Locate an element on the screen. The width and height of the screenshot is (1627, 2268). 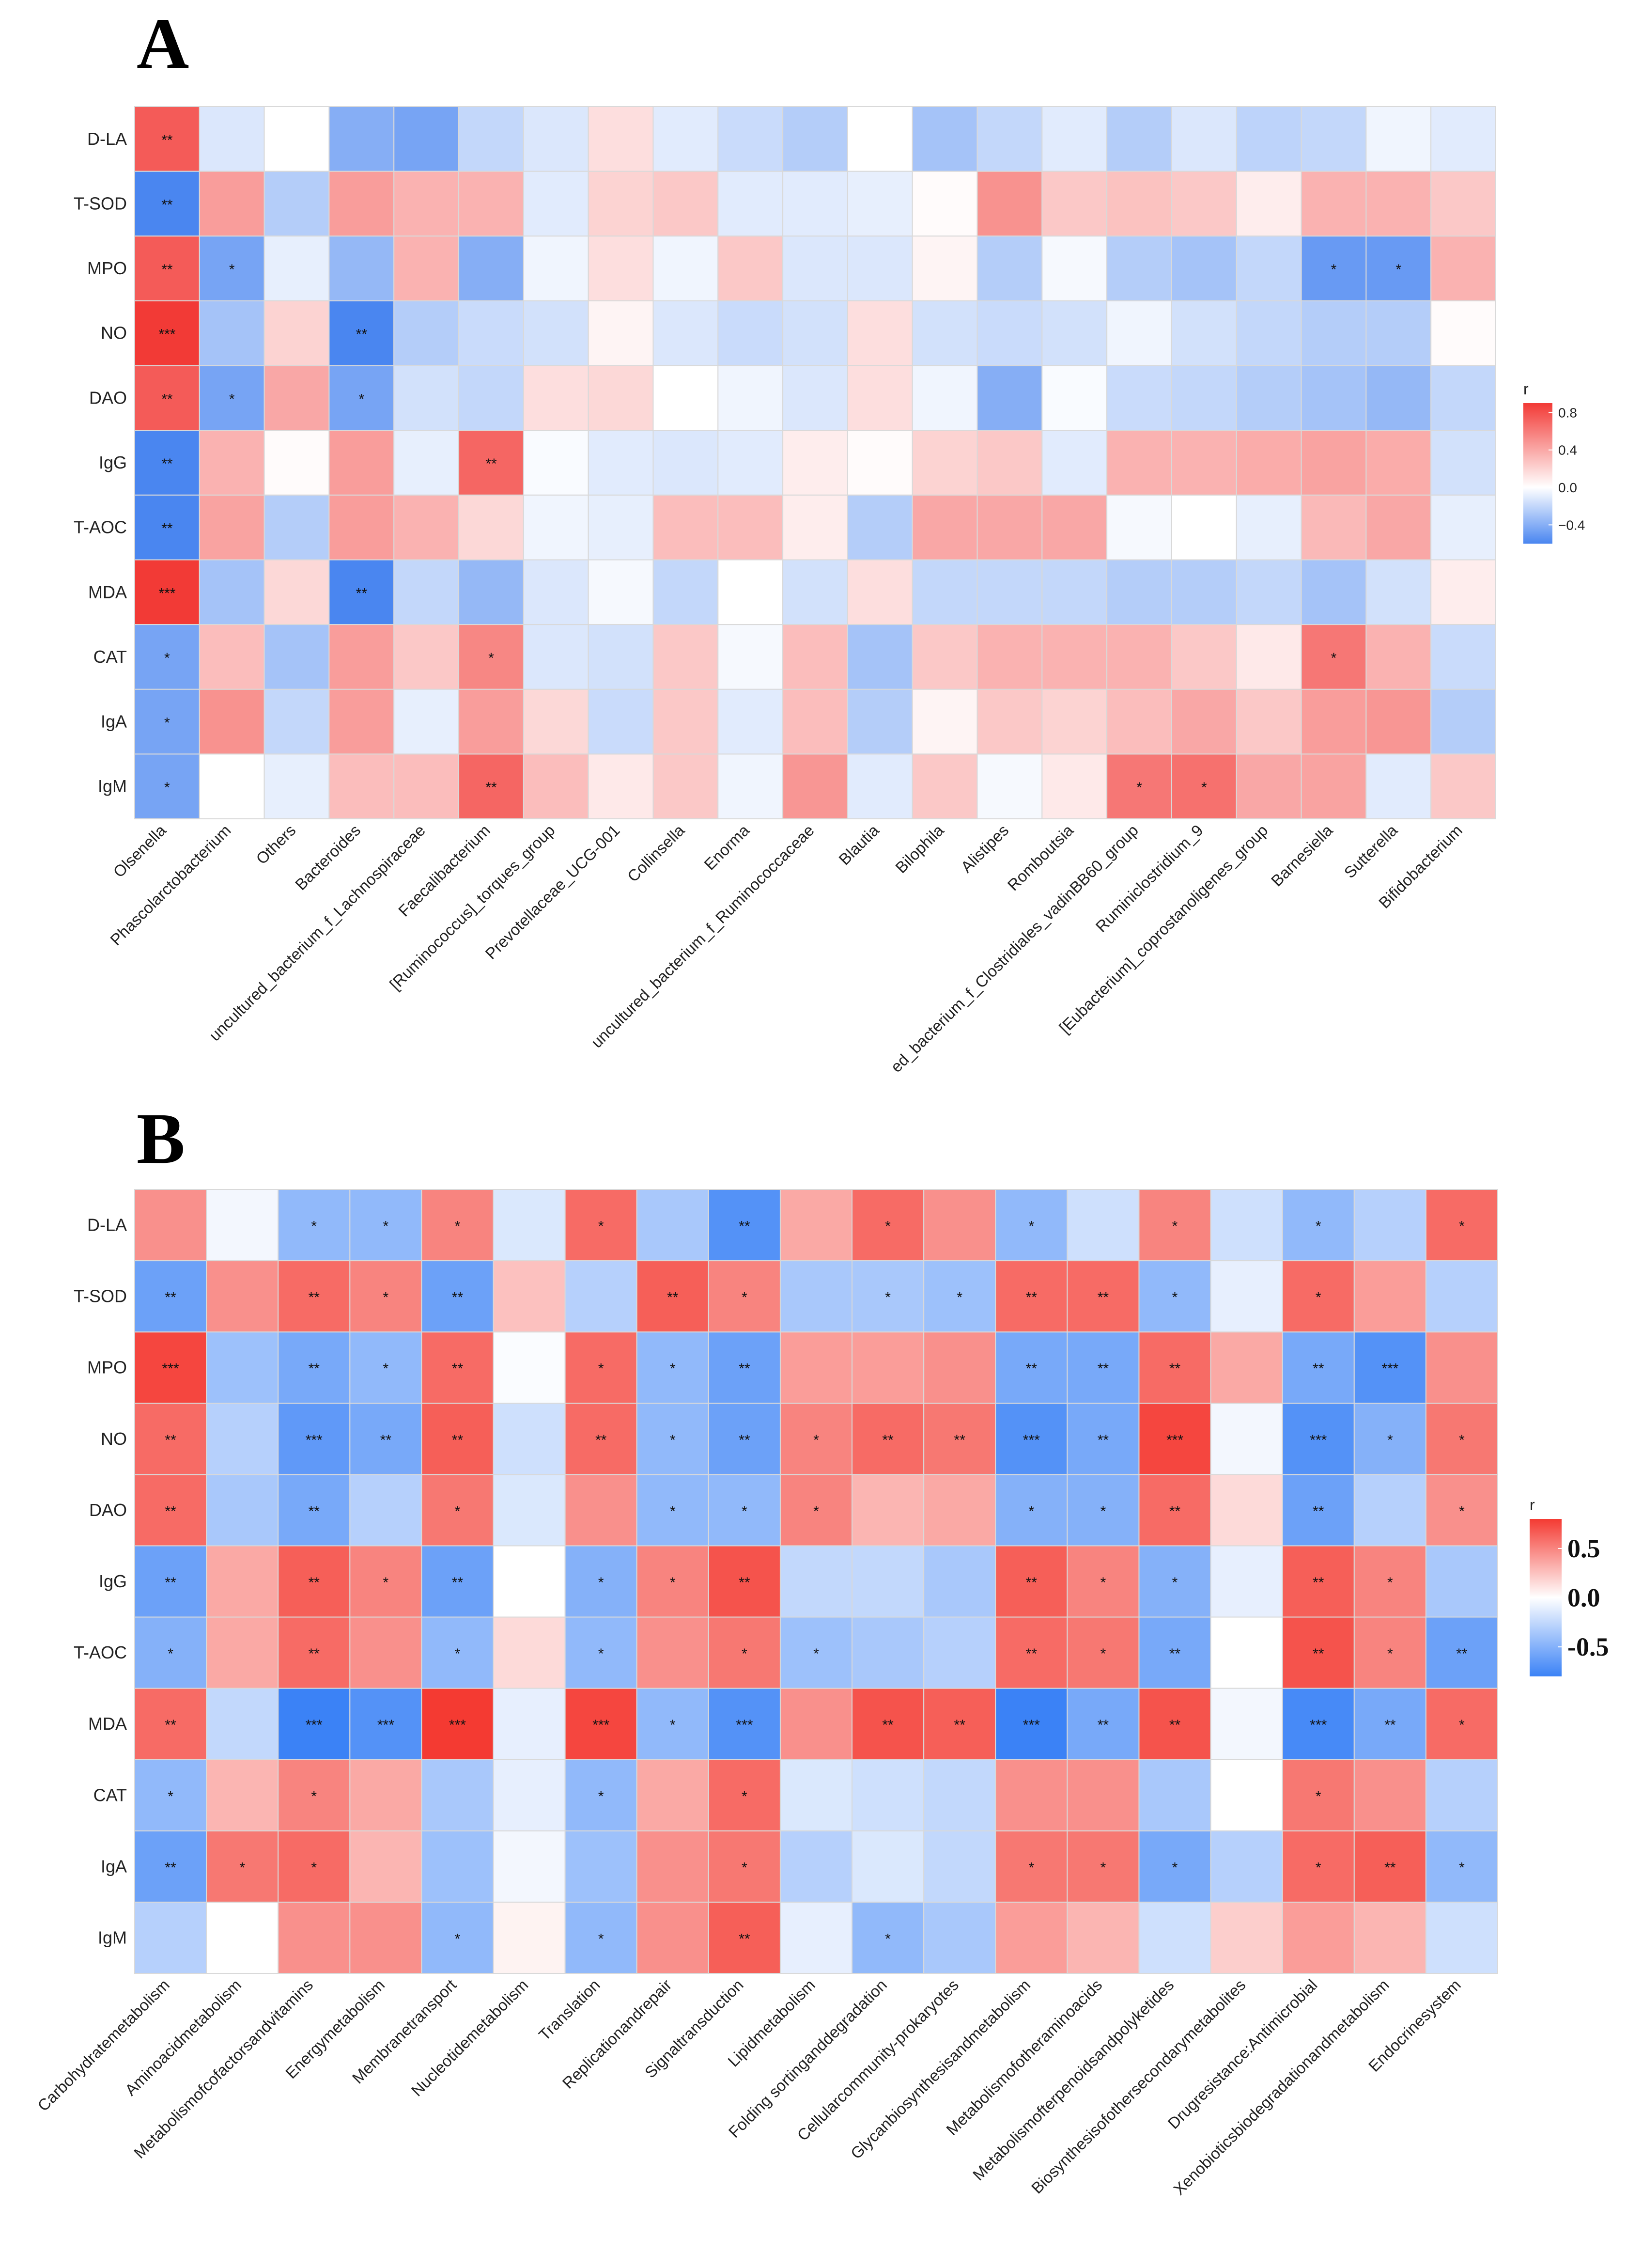
column-label: Blautia is located at coordinates (859, 844).